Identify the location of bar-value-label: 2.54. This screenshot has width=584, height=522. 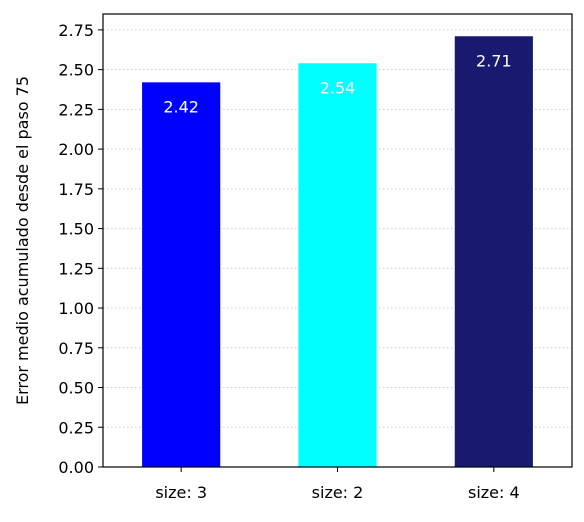
(338, 87).